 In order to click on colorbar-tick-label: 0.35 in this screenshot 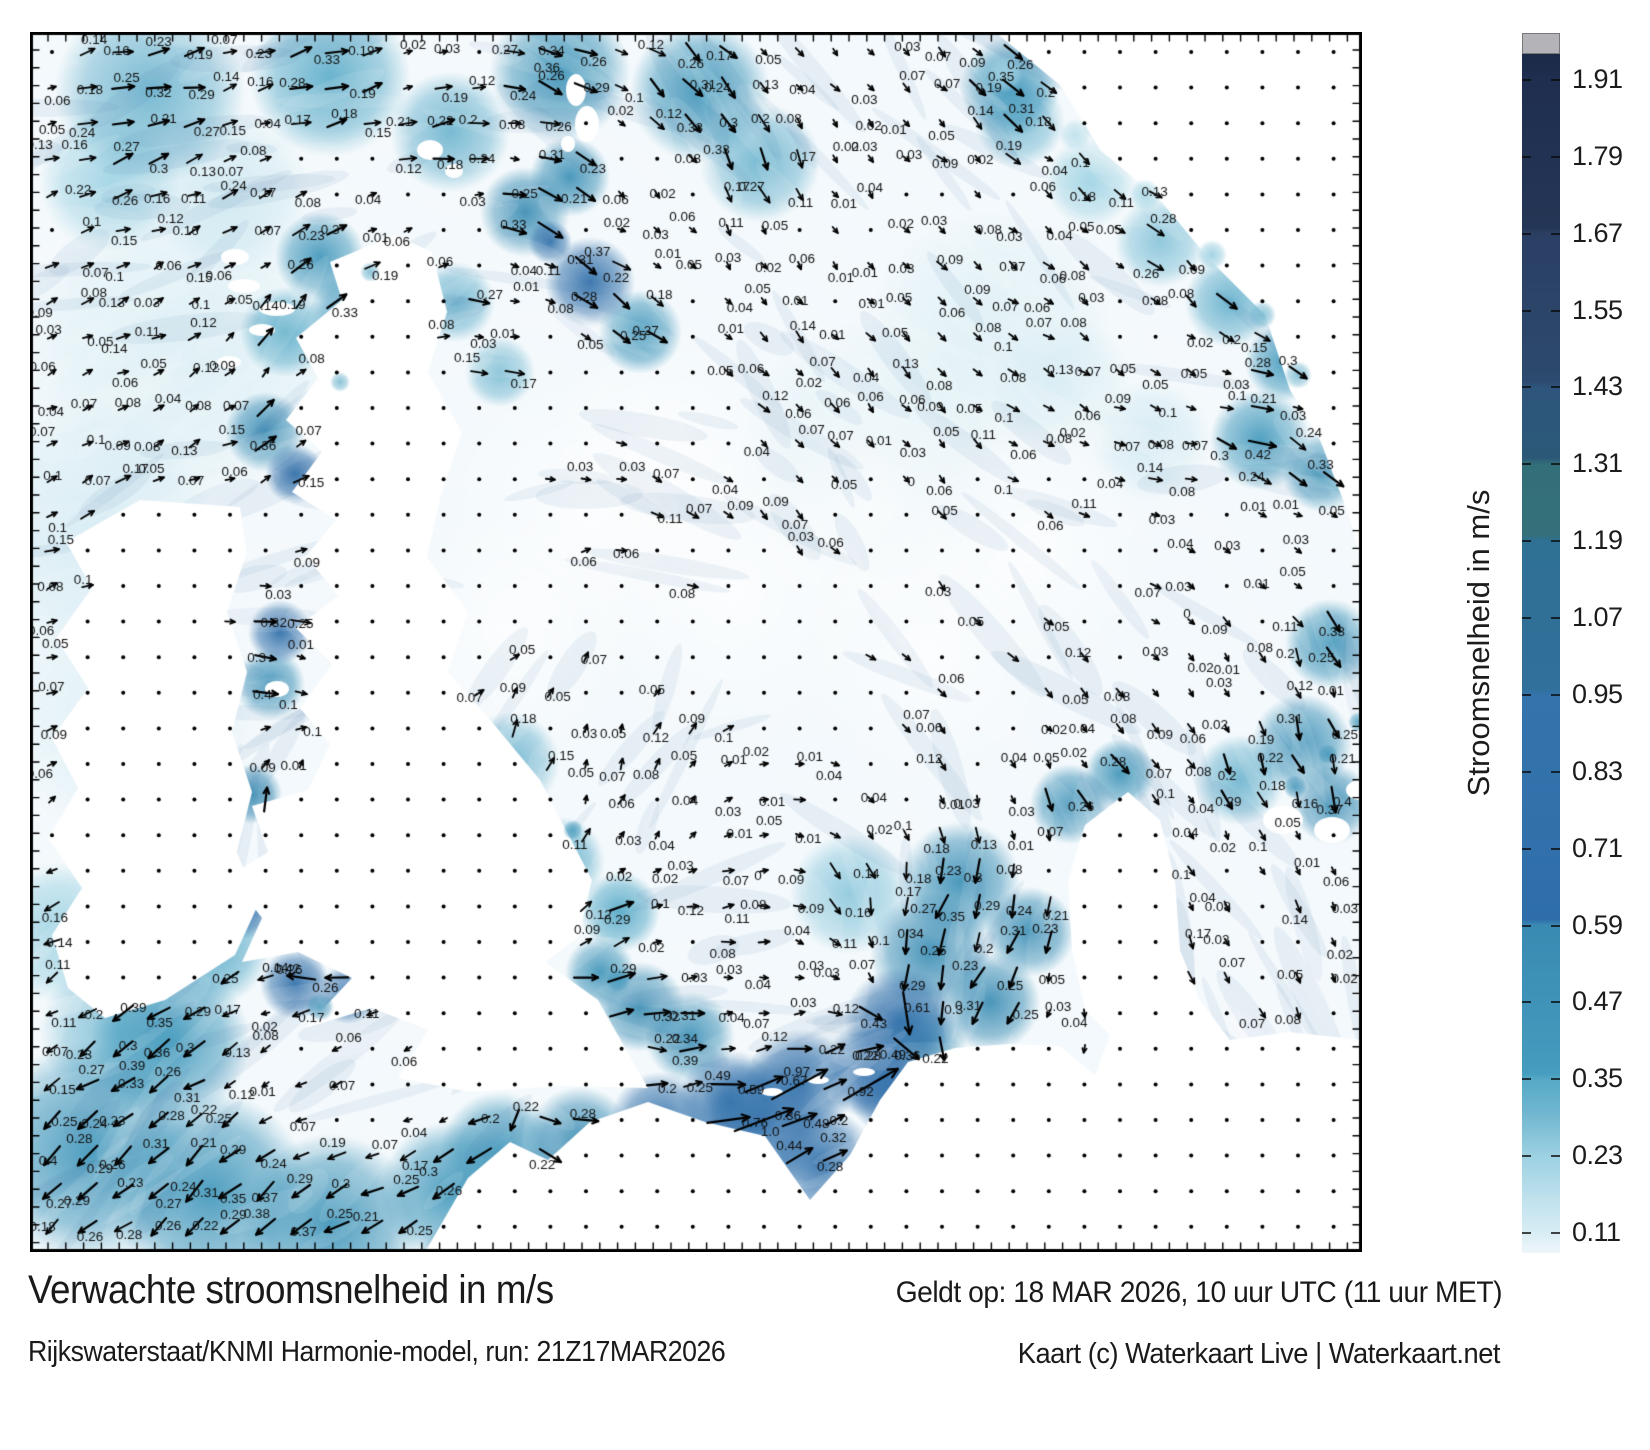, I will do `click(1597, 1078)`.